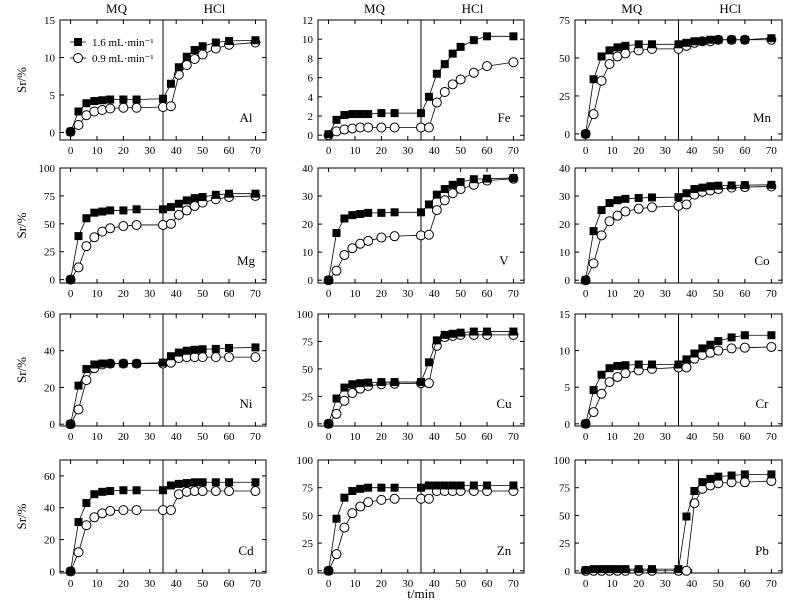 The height and width of the screenshot is (609, 800). What do you see at coordinates (123, 43) in the screenshot?
I see `legend-label-fast: 1.6 mL·min⁻¹` at bounding box center [123, 43].